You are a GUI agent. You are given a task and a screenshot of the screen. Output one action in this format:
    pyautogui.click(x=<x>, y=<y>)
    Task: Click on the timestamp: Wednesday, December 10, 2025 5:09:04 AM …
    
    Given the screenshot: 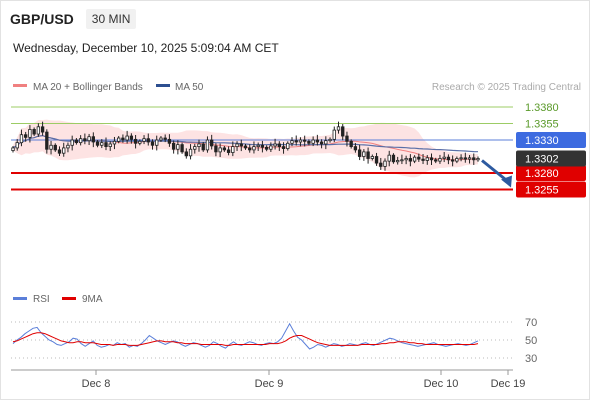 What is the action you would take?
    pyautogui.click(x=146, y=48)
    